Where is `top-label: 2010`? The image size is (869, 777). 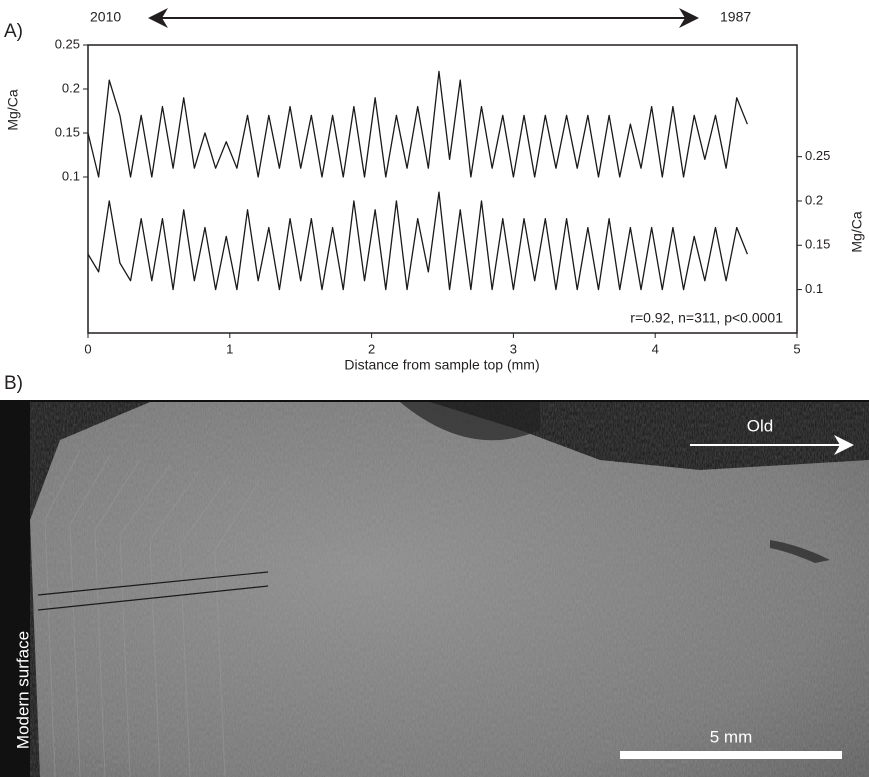
top-label: 2010 is located at coordinates (105, 17).